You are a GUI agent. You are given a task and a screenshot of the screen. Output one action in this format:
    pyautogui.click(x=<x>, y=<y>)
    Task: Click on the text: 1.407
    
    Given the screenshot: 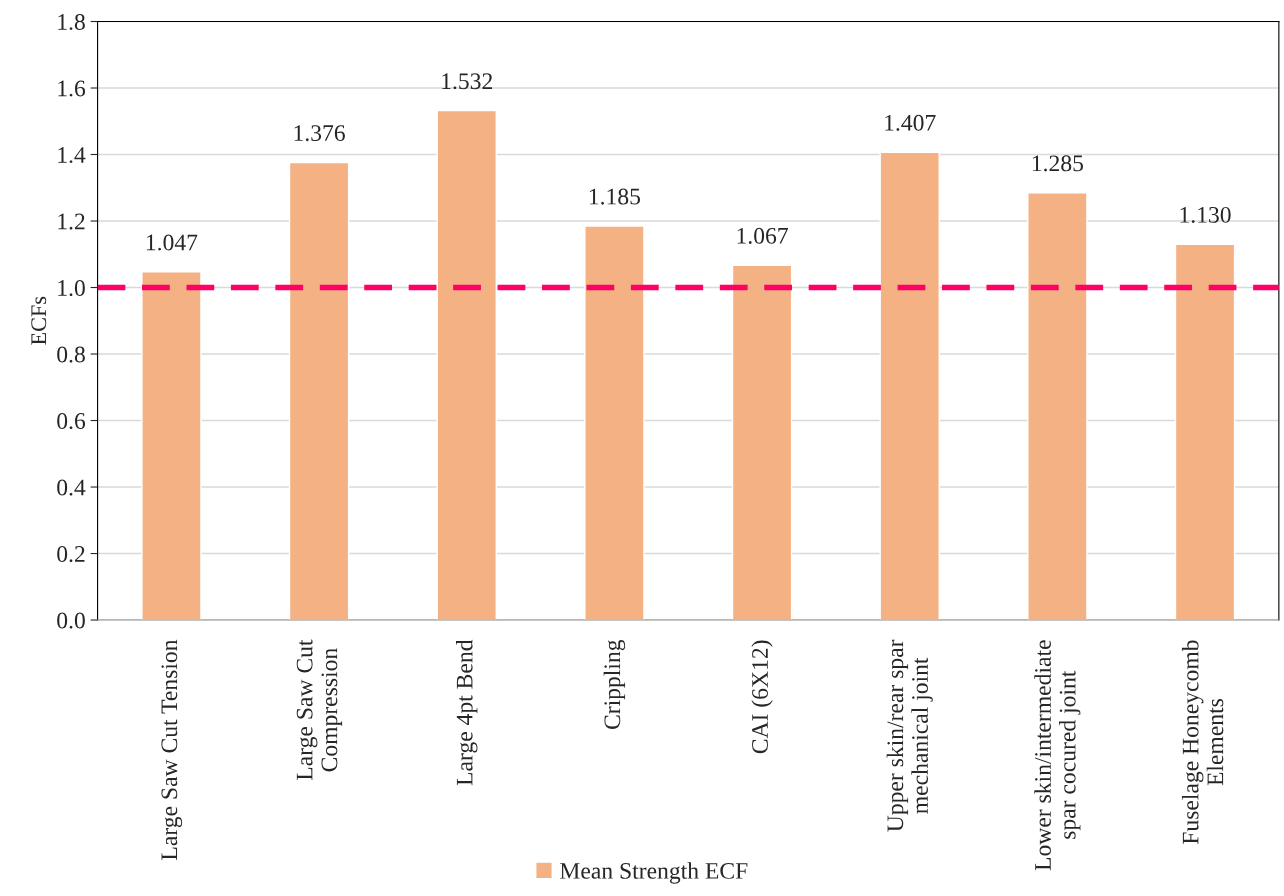 What is the action you would take?
    pyautogui.click(x=910, y=122)
    